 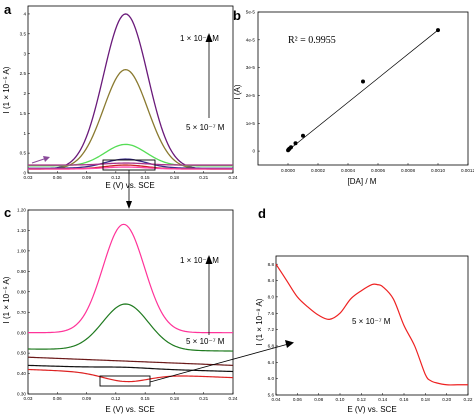 I want to click on panel-c-xtick-label: 0.06, so click(x=57, y=398).